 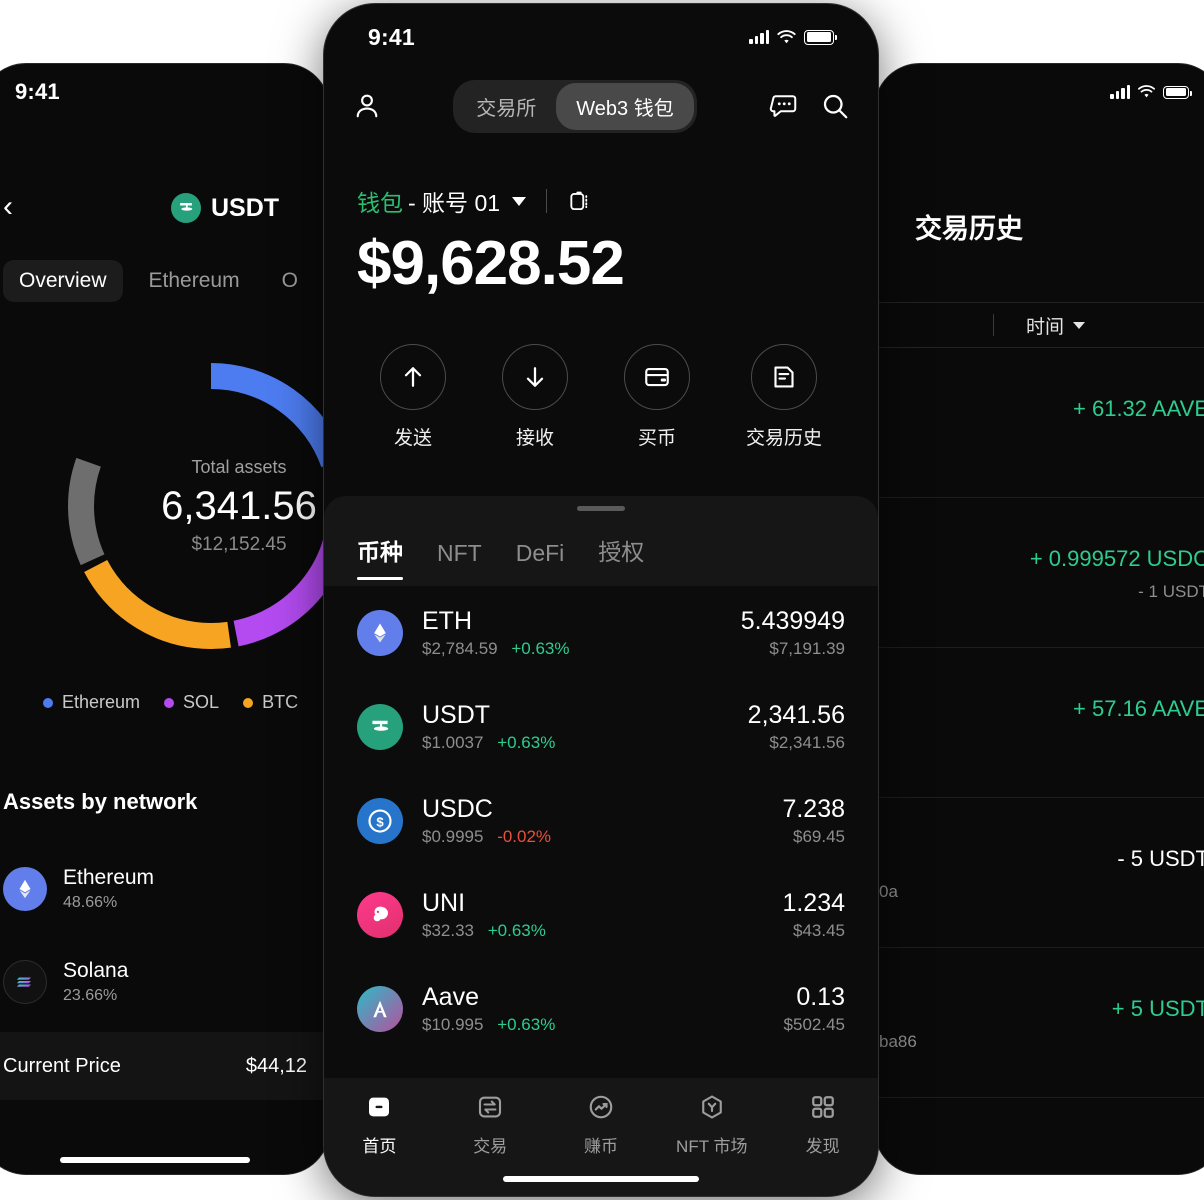 What do you see at coordinates (63, 281) in the screenshot?
I see `tab-overview: Overview` at bounding box center [63, 281].